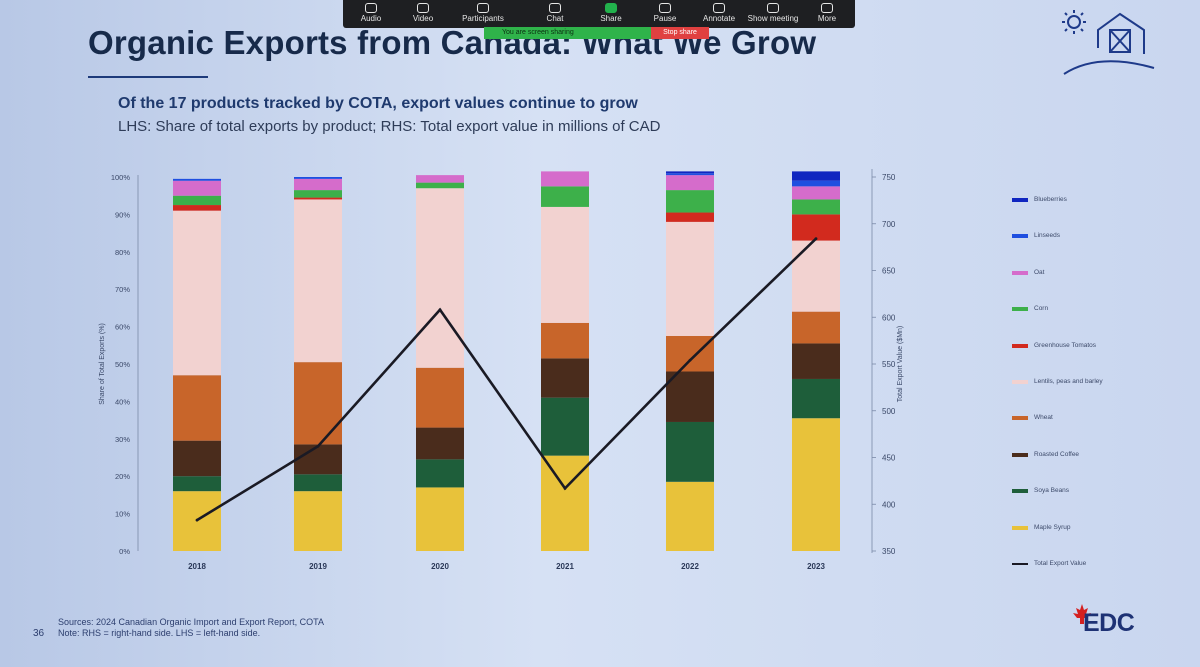 The image size is (1200, 667). I want to click on audio-button: Audio, so click(371, 12).